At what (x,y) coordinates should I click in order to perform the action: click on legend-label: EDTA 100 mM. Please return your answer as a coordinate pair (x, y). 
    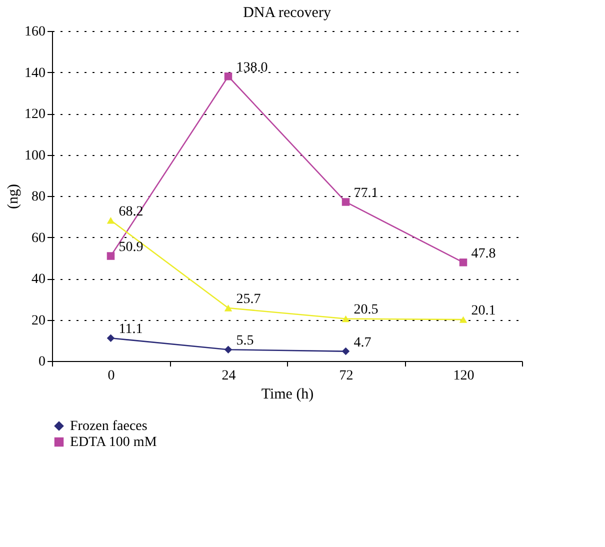
    Looking at the image, I should click on (114, 442).